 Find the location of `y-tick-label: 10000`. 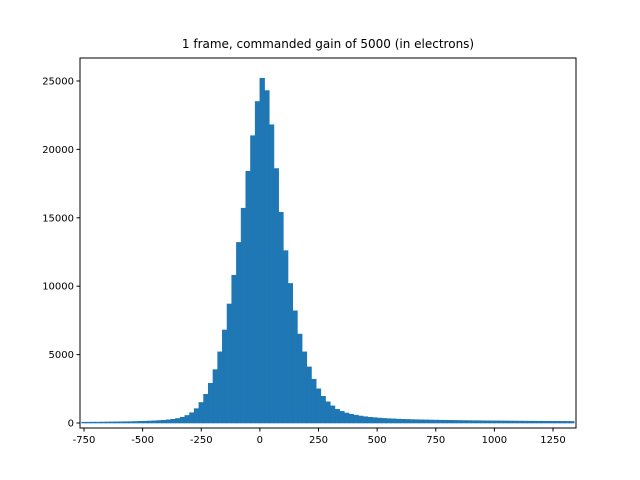

y-tick-label: 10000 is located at coordinates (58, 287).